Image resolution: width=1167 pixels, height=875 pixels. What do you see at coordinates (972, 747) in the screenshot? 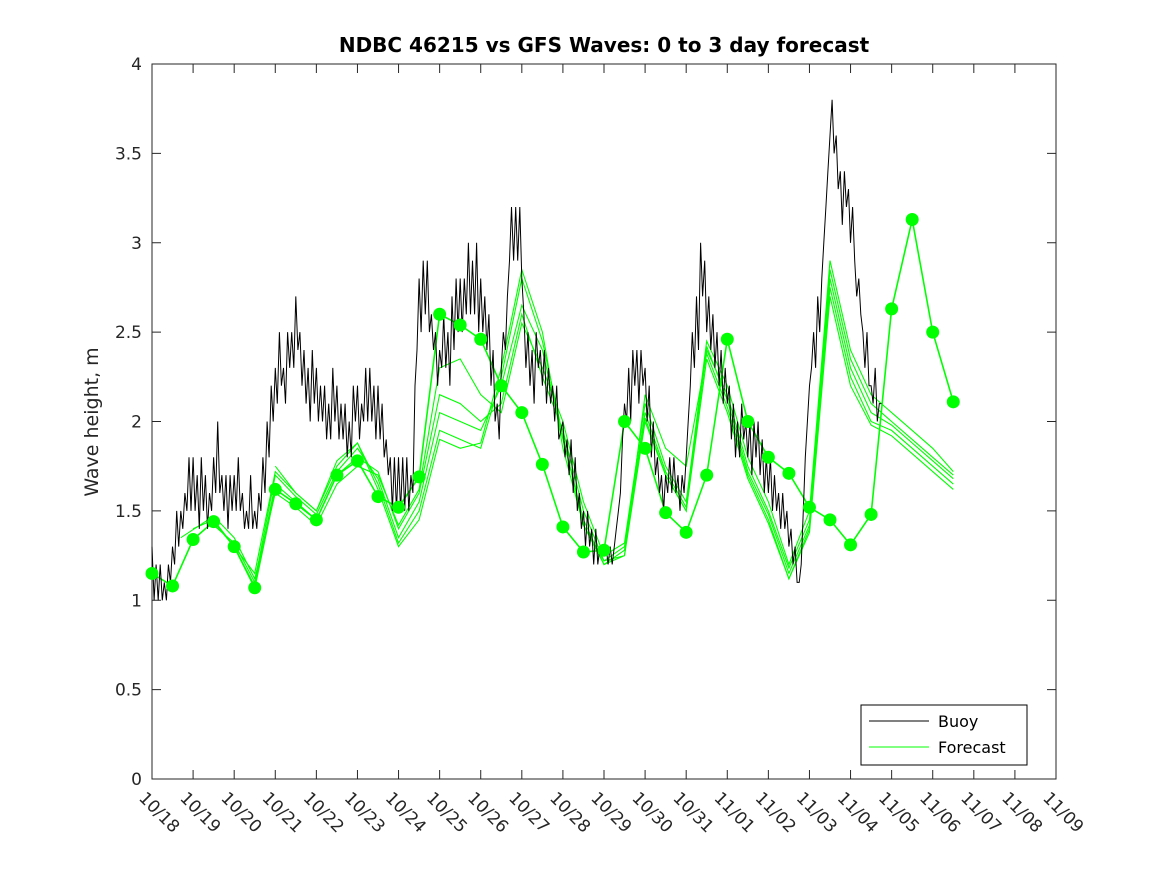
I see `legend-label-forecast: Forecast` at bounding box center [972, 747].